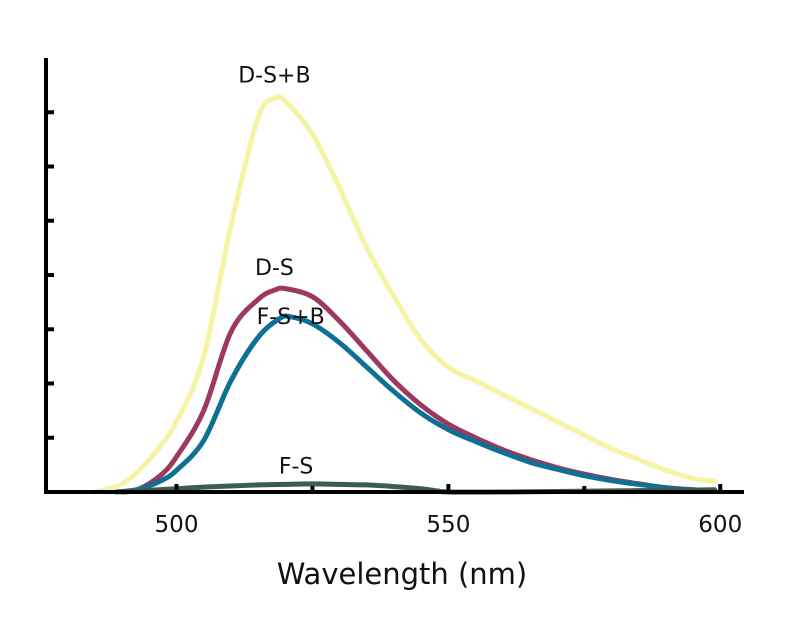 This screenshot has width=800, height=626. Describe the element at coordinates (296, 467) in the screenshot. I see `series-label-f-s: F-S` at that location.